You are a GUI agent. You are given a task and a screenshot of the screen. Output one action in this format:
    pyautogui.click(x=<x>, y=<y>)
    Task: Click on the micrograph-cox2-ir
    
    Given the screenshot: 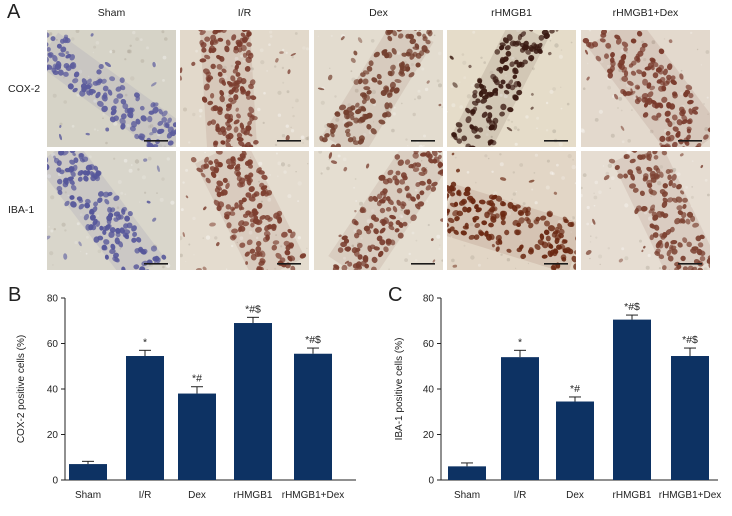 What is the action you would take?
    pyautogui.click(x=244, y=88)
    